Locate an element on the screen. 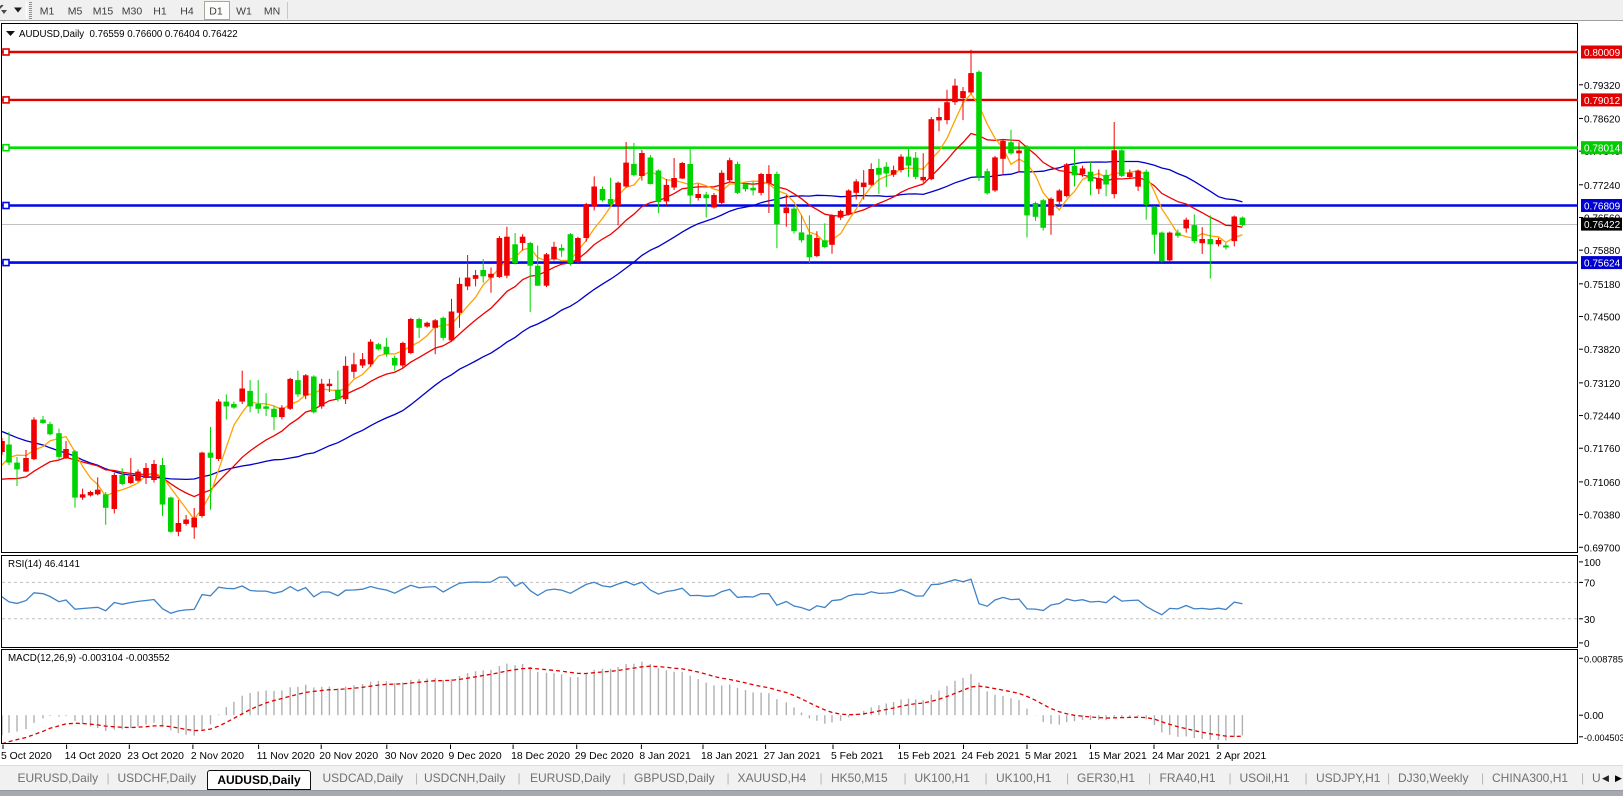  svg-text: 0.76809 is located at coordinates (1602, 207).